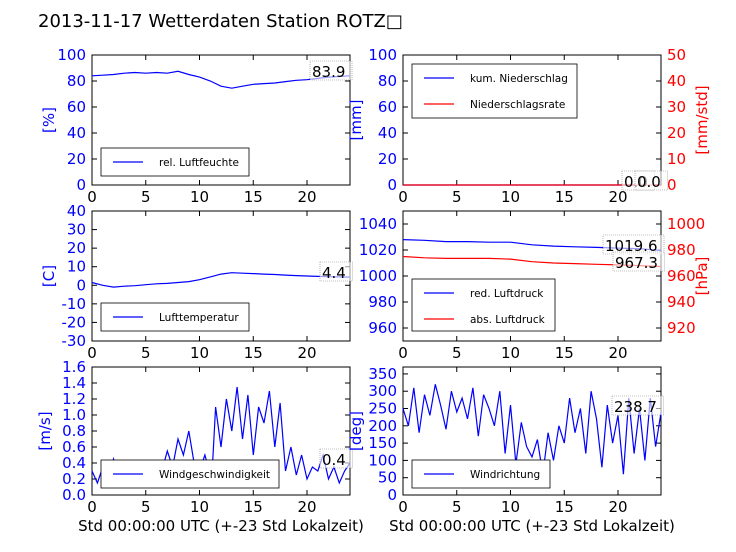  I want to click on y2-tick-label: 30, so click(676, 107).